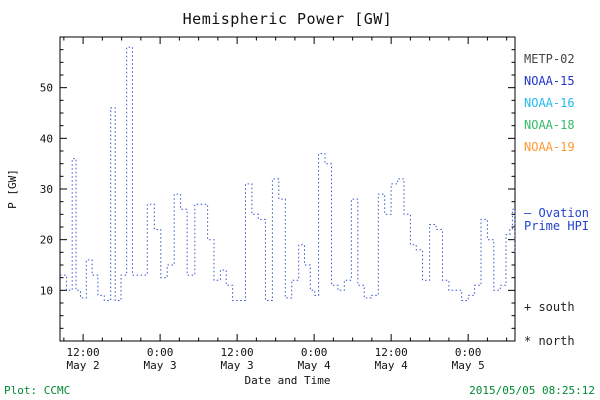 Image resolution: width=600 pixels, height=400 pixels. I want to click on legend-marker-north: * north, so click(549, 341).